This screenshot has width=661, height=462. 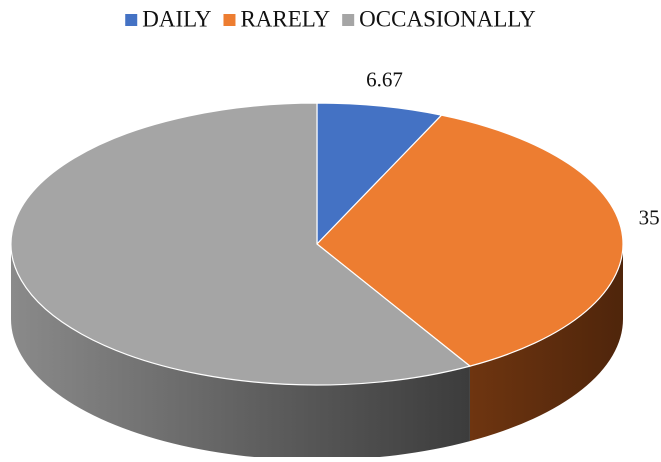 I want to click on legend-item-daily: DAILY, so click(x=168, y=18).